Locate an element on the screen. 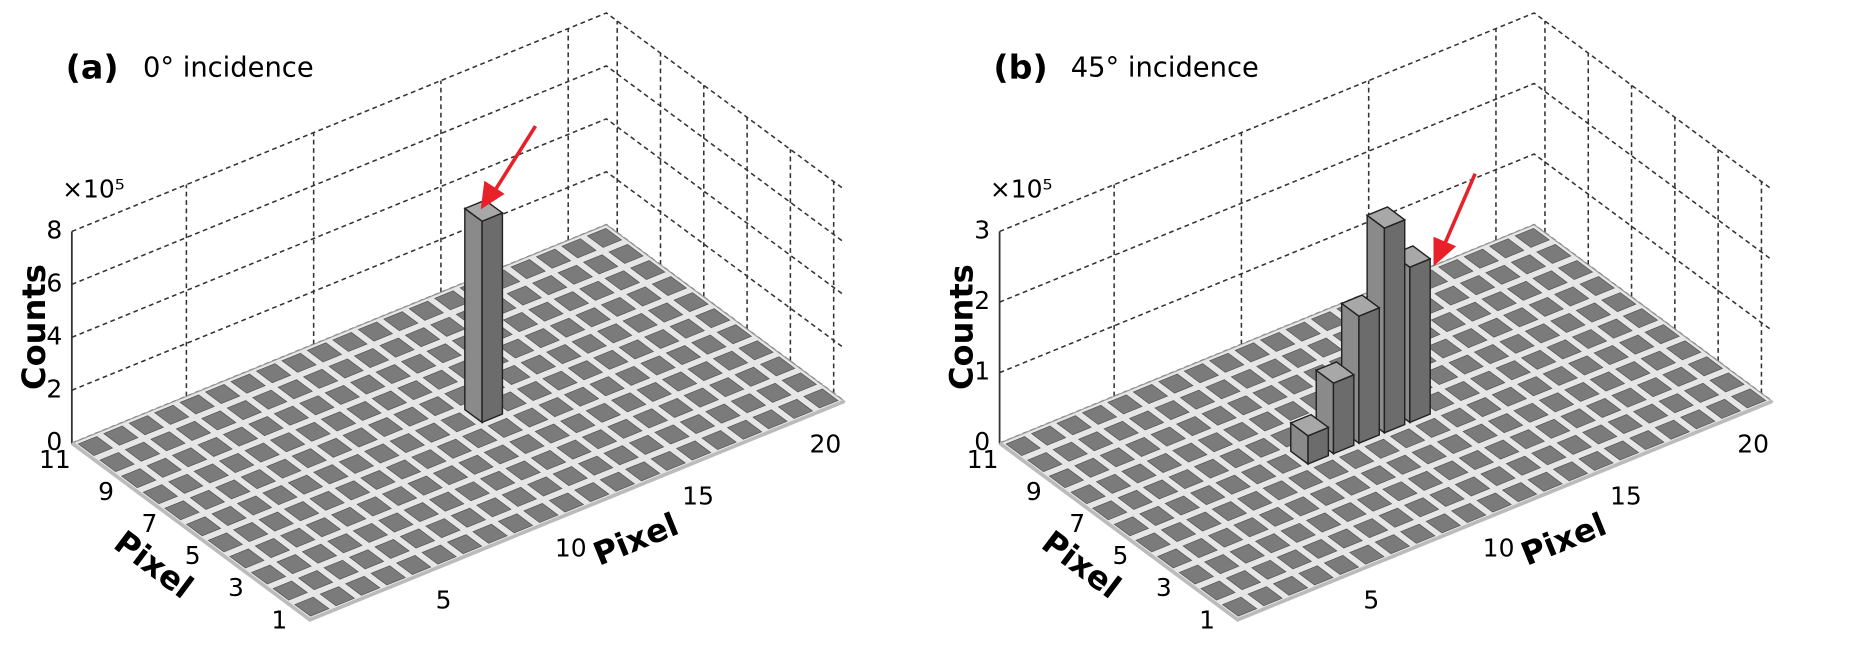 The height and width of the screenshot is (653, 1856). x-tick-label: 15 is located at coordinates (698, 495).